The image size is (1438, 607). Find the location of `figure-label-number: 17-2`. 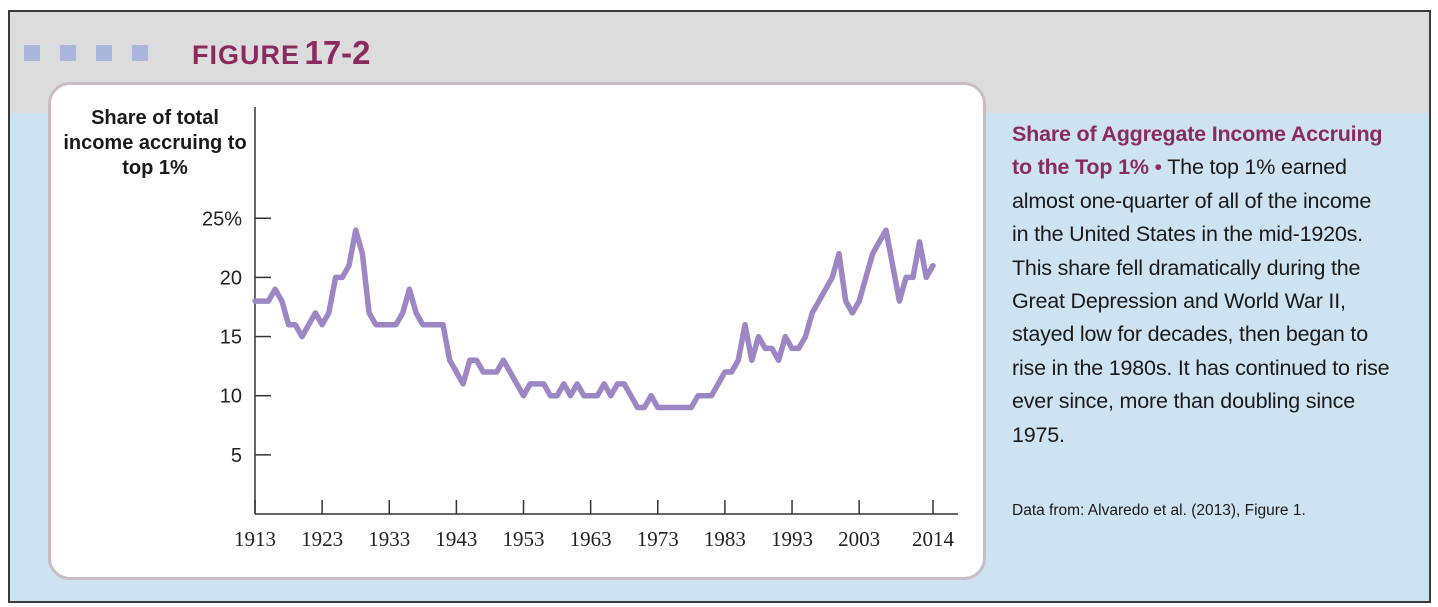

figure-label-number: 17-2 is located at coordinates (337, 52).